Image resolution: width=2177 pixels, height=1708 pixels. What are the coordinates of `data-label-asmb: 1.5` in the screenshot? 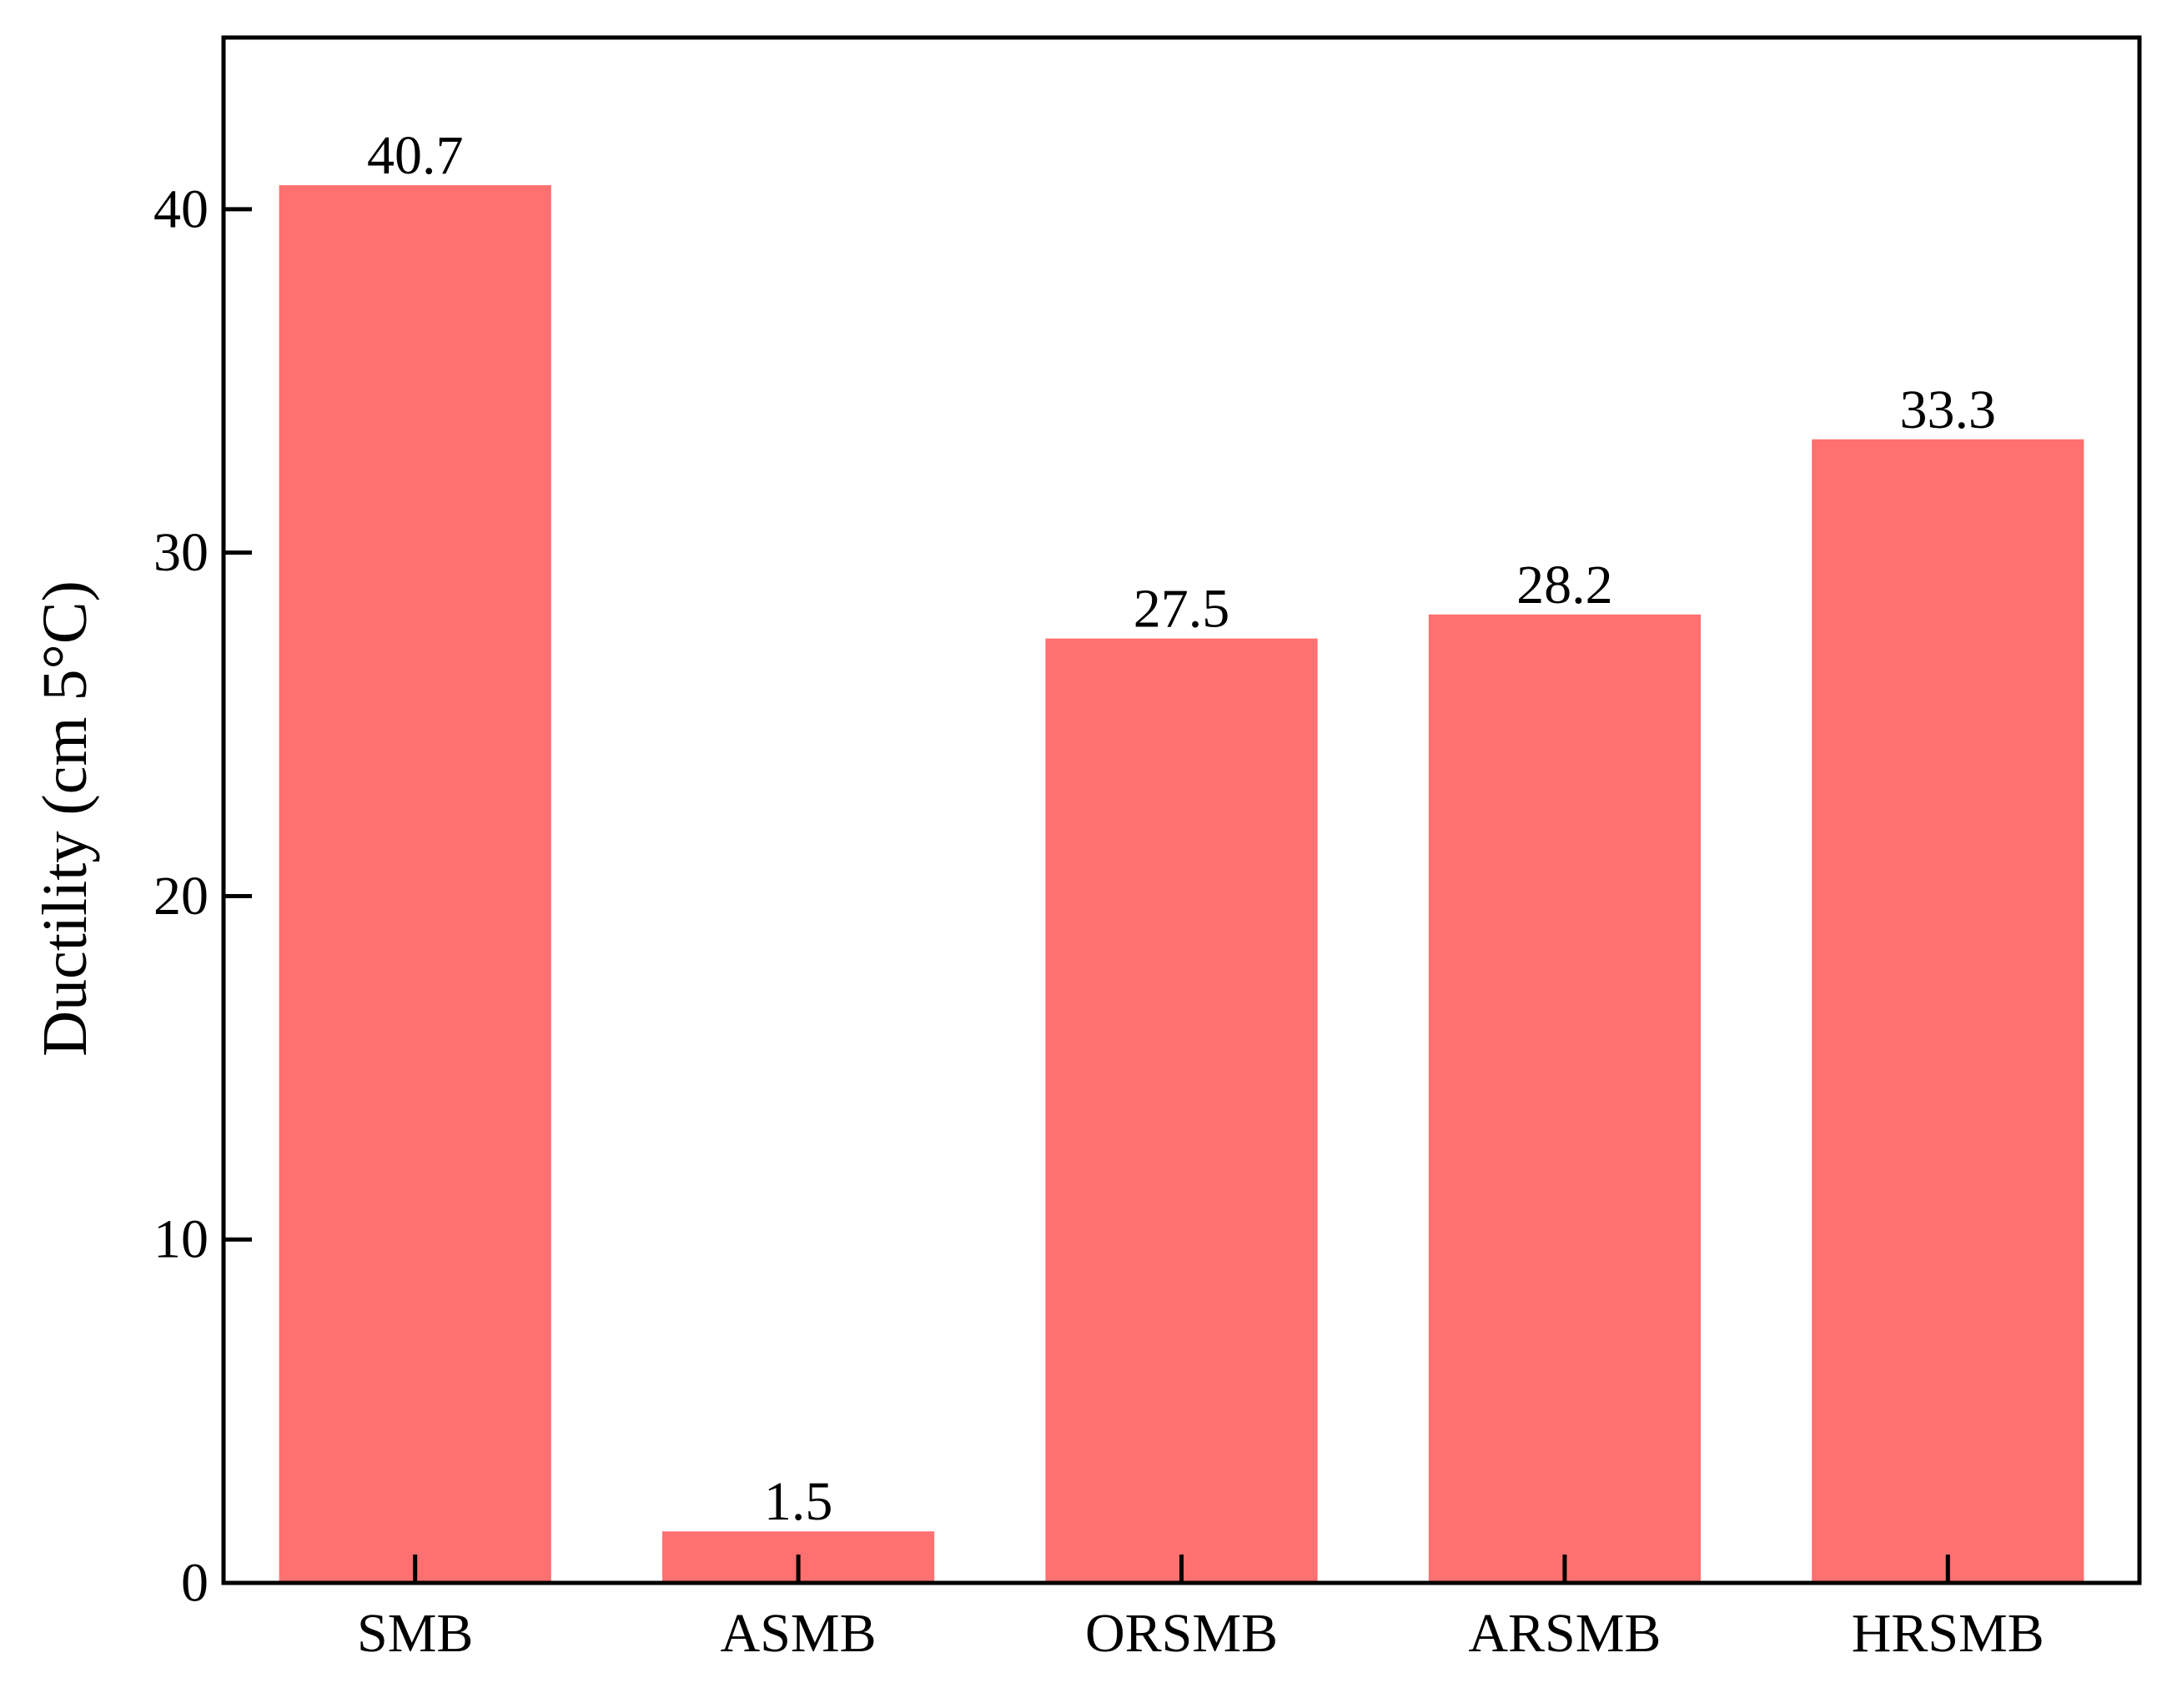 It's located at (798, 1501).